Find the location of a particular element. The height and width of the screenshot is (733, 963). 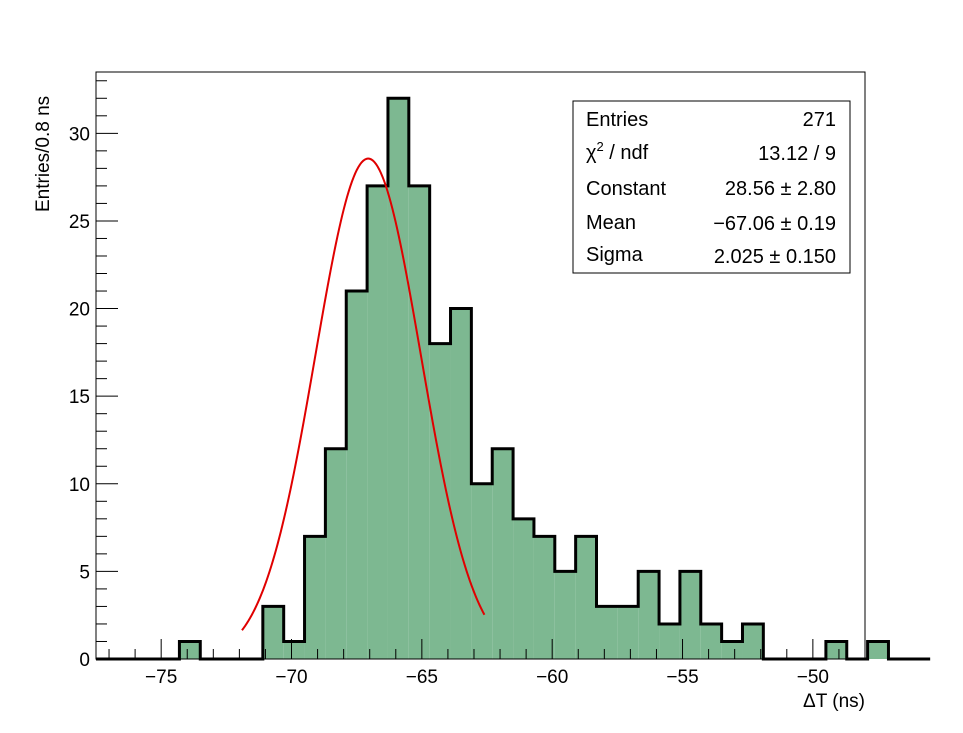

y-axis-ticks is located at coordinates (107, 370).